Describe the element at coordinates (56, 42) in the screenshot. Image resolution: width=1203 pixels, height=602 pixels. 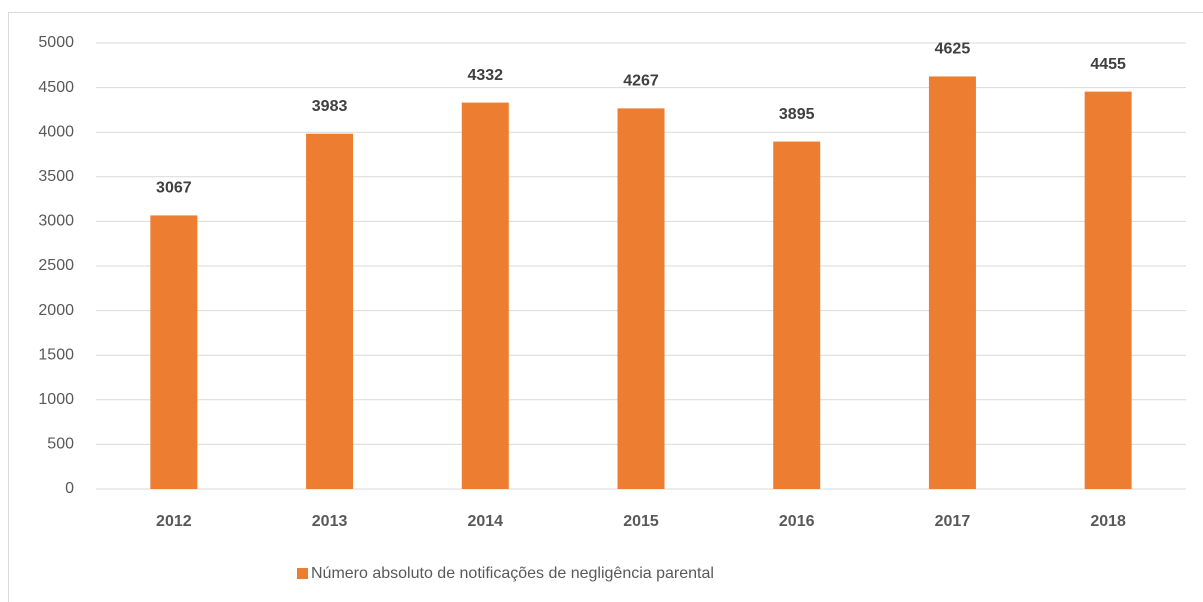
I see `y-tick-label: 5000` at that location.